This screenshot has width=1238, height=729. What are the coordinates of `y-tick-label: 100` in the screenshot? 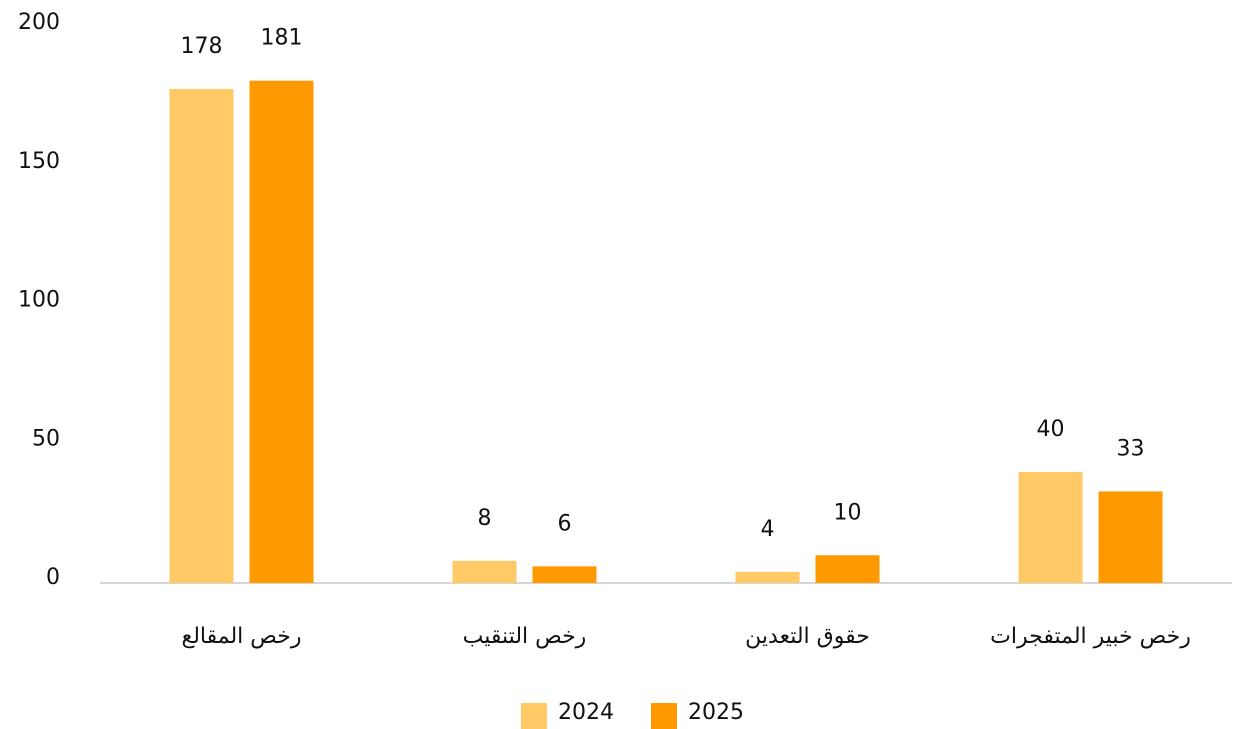 It's located at (39, 300).